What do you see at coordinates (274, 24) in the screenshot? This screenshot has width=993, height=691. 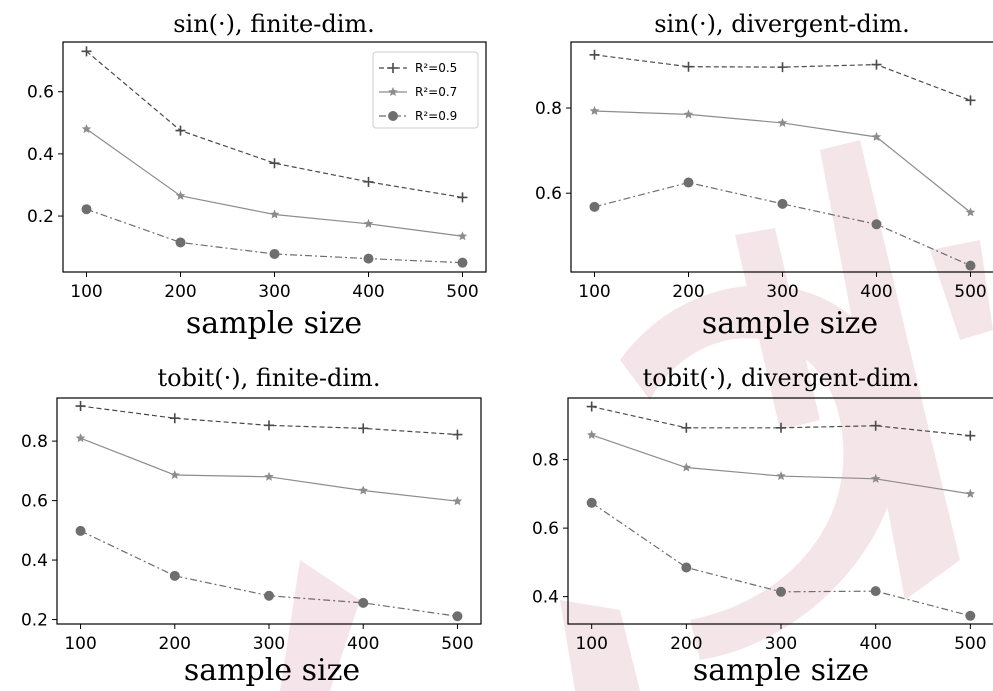 I see `chart-title: sin(·), finite-dim.` at bounding box center [274, 24].